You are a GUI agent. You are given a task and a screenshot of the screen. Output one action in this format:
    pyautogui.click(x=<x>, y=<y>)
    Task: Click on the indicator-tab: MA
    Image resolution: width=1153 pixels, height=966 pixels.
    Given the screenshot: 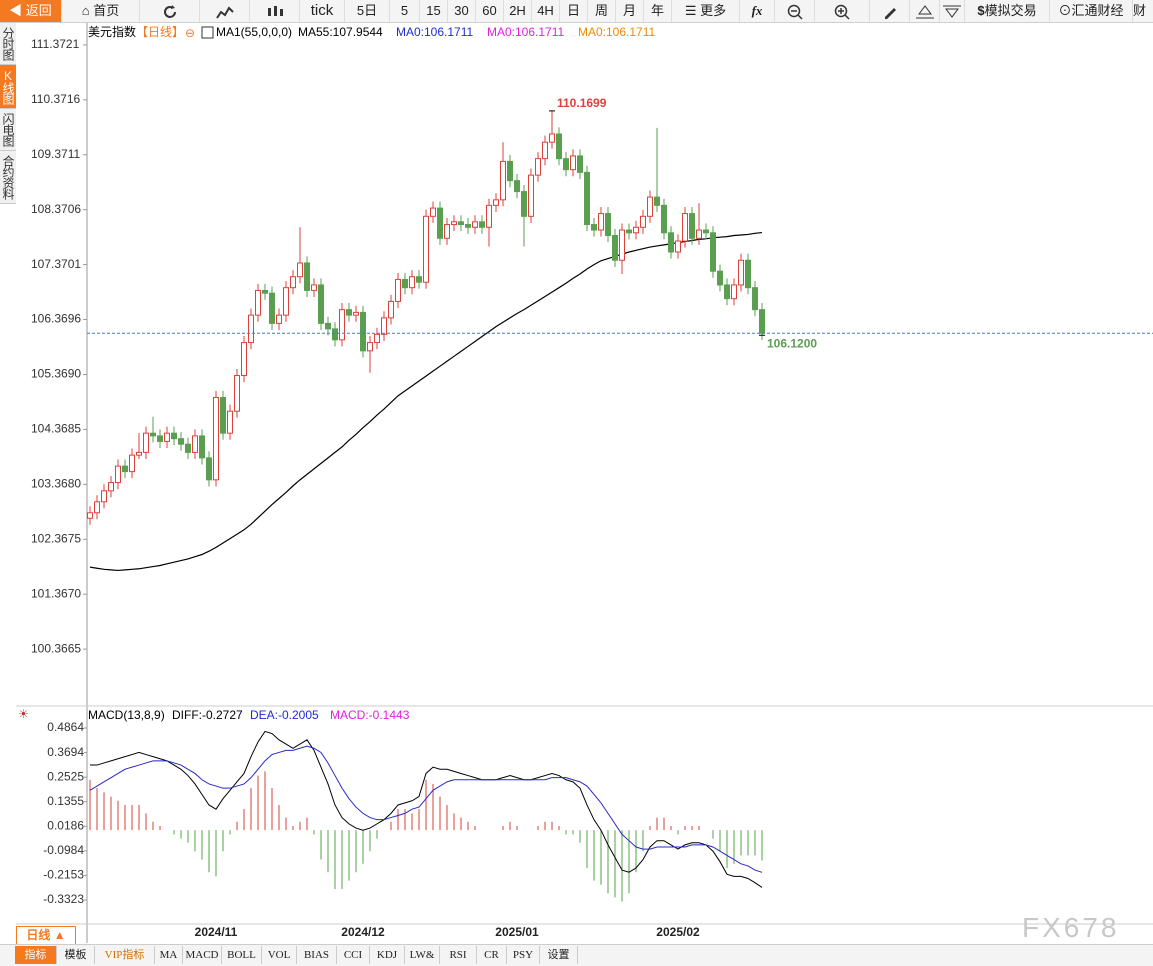 What is the action you would take?
    pyautogui.click(x=169, y=955)
    